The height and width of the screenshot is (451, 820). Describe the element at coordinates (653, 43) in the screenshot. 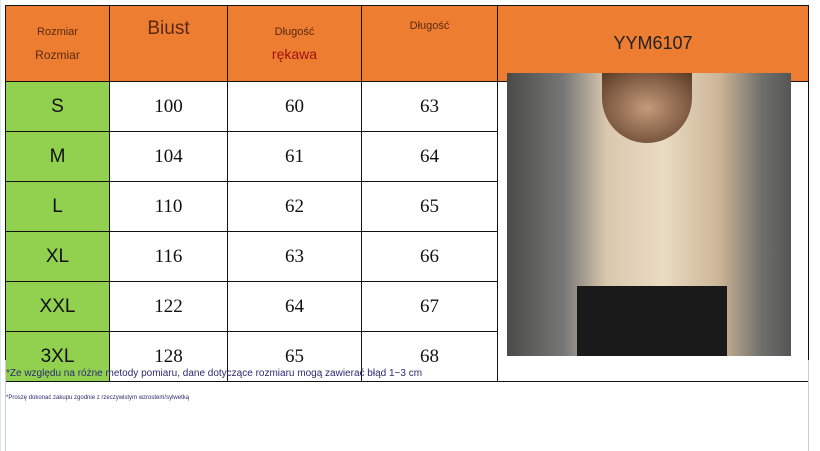

I see `model-code: YYM6107` at that location.